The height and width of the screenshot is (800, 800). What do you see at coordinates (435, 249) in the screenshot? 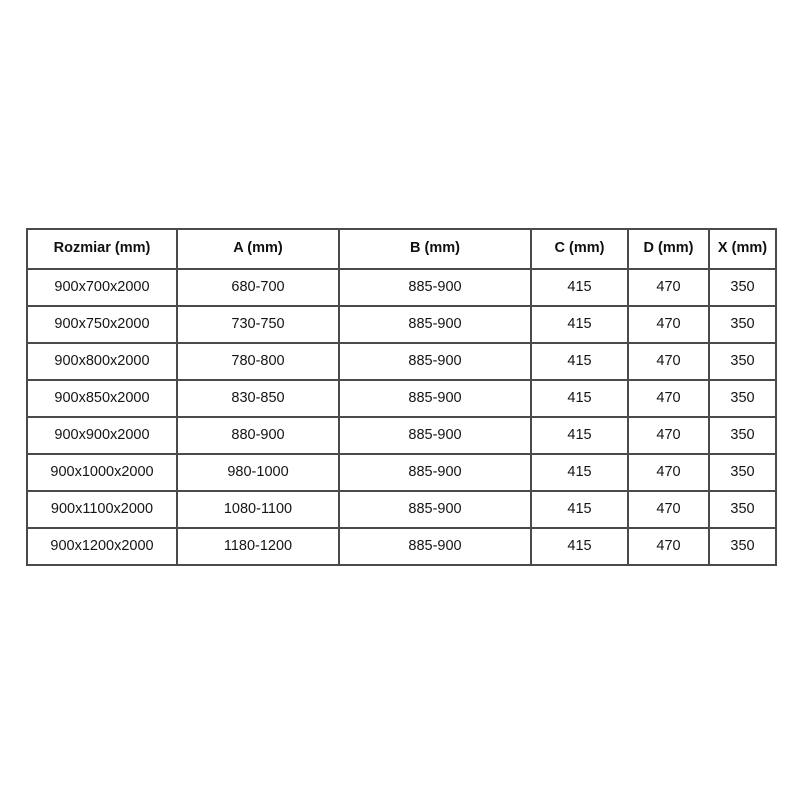
I see `column-header-b: B (mm)` at bounding box center [435, 249].